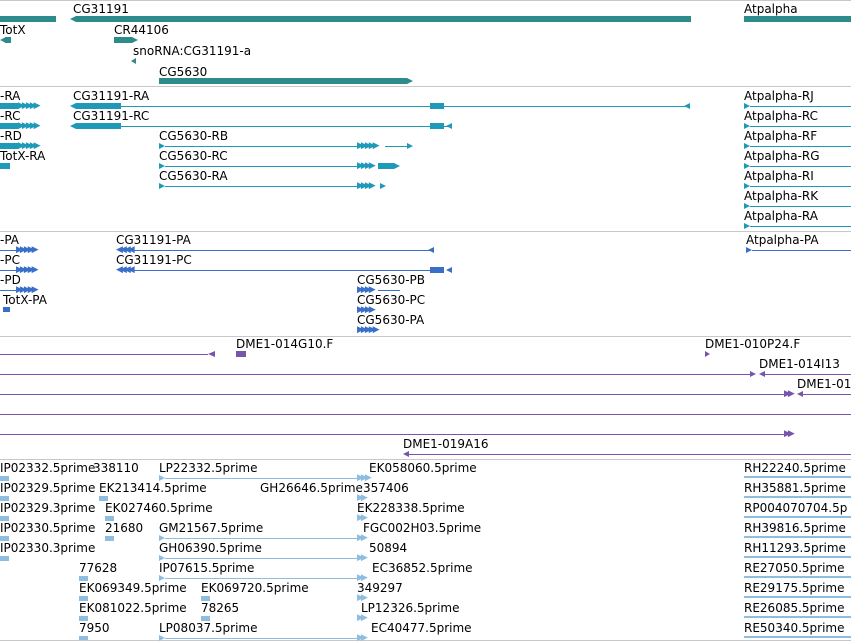 Image resolution: width=851 pixels, height=643 pixels. What do you see at coordinates (23, 156) in the screenshot?
I see `transcript-label: TotX-RA` at bounding box center [23, 156].